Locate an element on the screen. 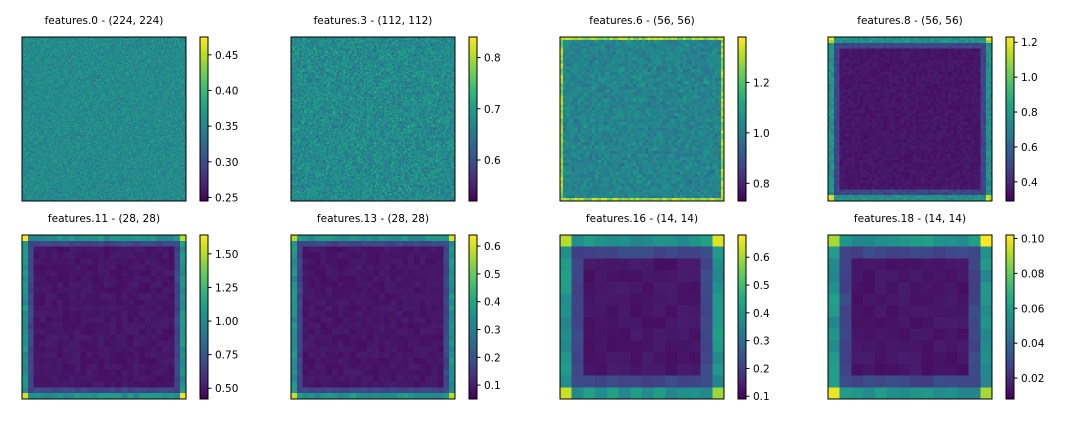  subplot-title: features.8 - (56, 56) is located at coordinates (909, 21).